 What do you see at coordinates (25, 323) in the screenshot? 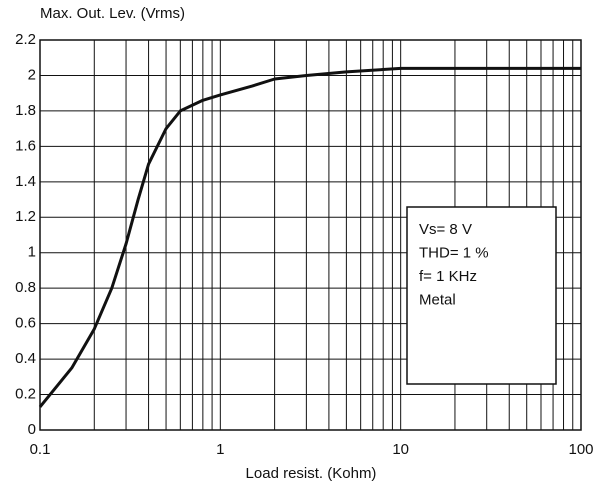
I see `y-tick-label: 0.6` at bounding box center [25, 323].